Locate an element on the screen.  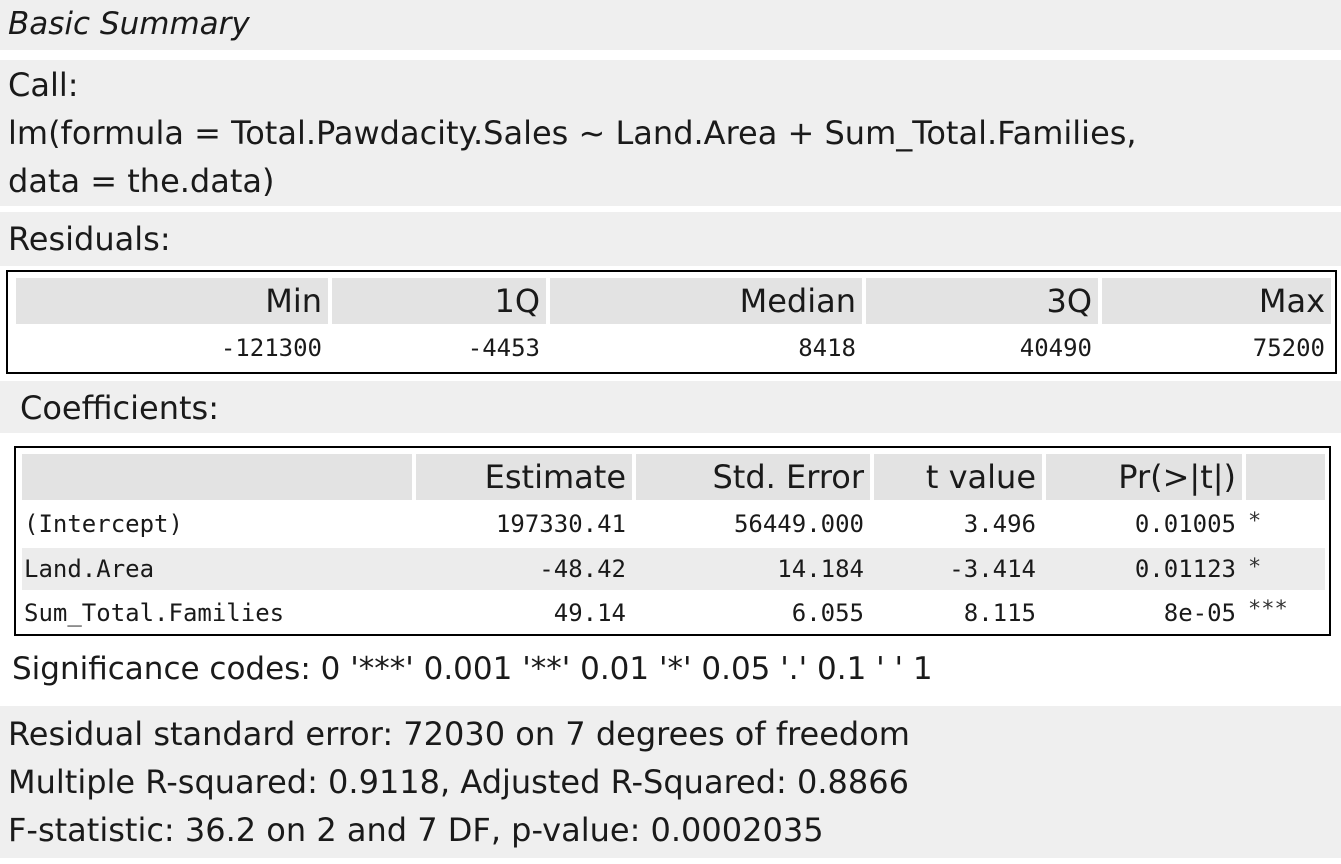
title-band is located at coordinates (670, 25).